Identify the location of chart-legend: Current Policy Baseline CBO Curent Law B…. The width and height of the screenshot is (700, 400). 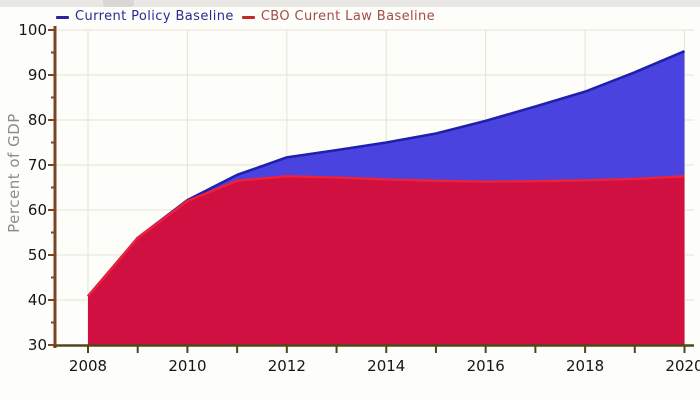
(246, 17).